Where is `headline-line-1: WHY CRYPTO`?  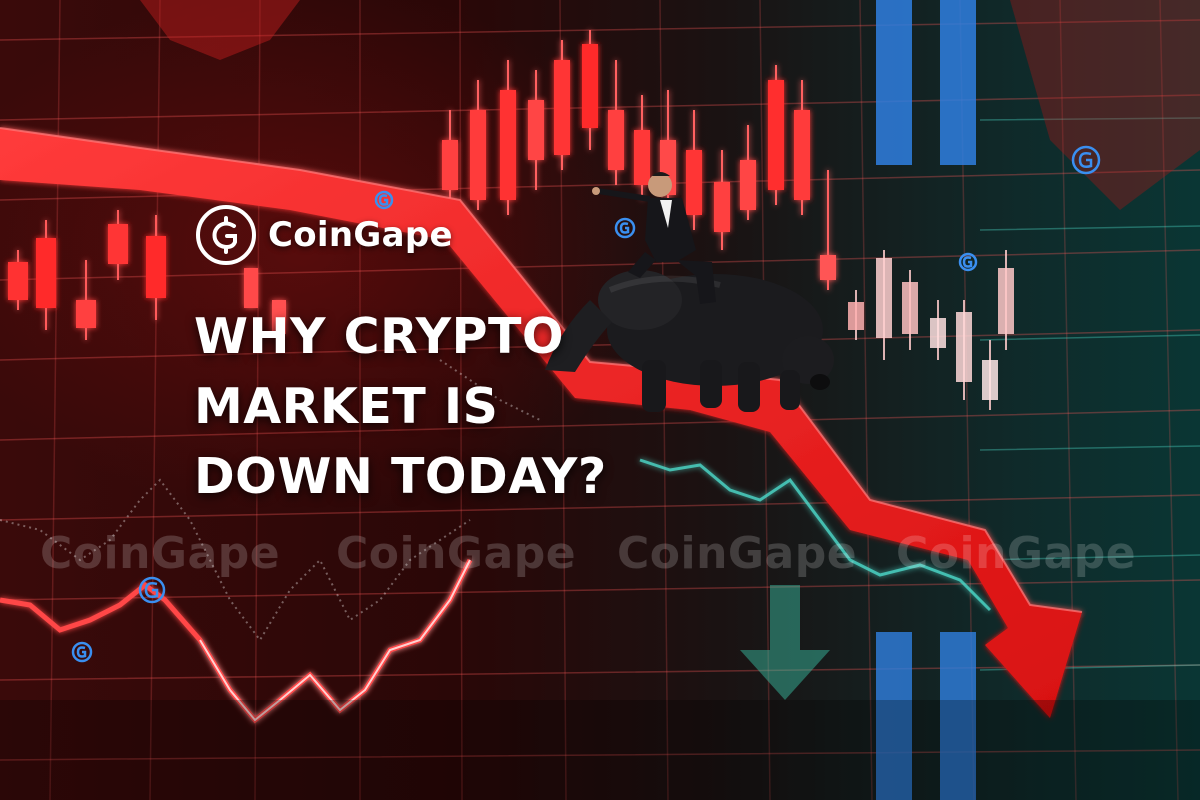 headline-line-1: WHY CRYPTO is located at coordinates (379, 336).